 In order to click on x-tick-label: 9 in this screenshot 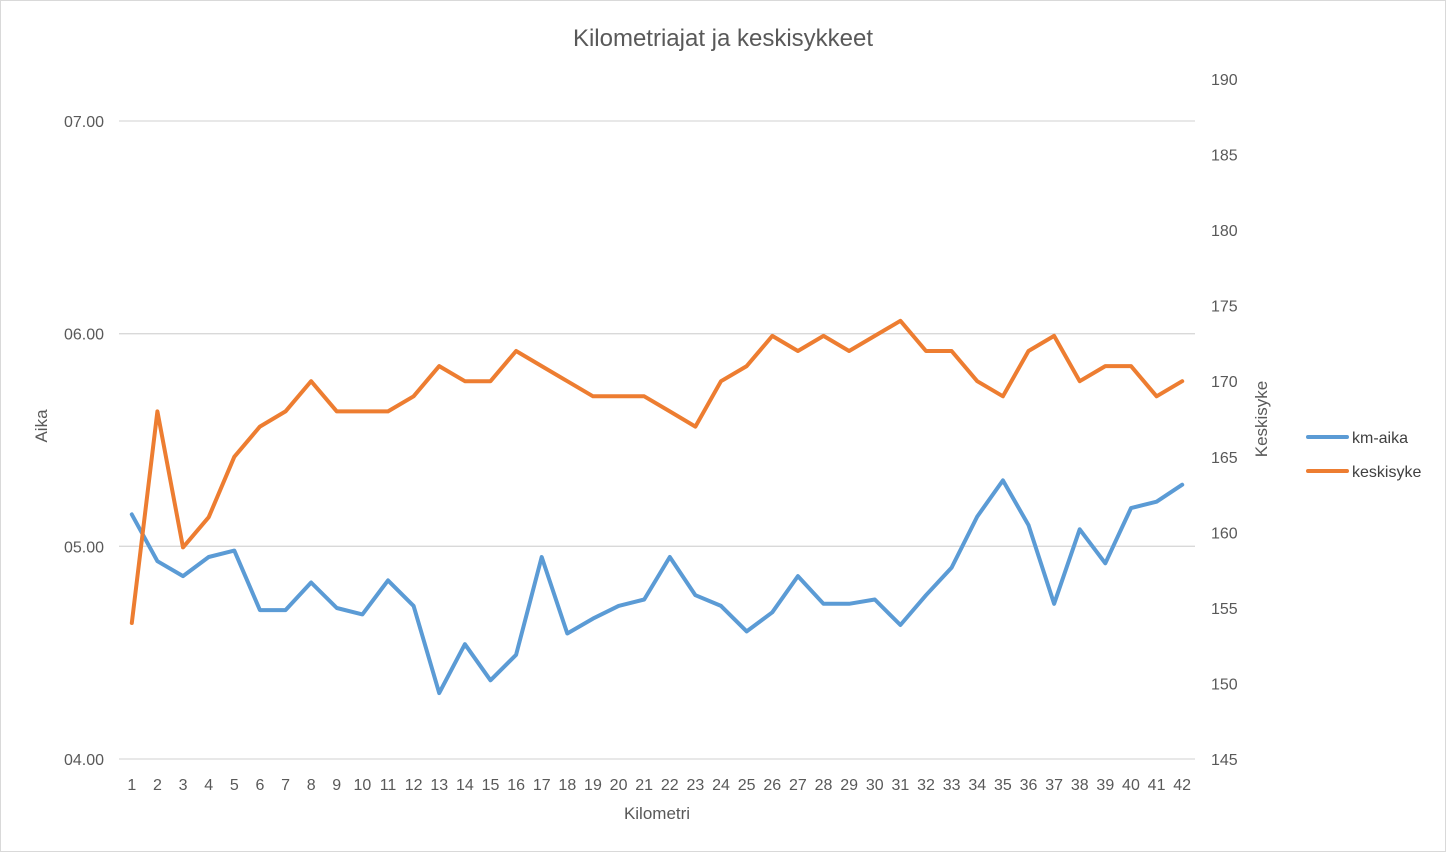, I will do `click(336, 785)`.